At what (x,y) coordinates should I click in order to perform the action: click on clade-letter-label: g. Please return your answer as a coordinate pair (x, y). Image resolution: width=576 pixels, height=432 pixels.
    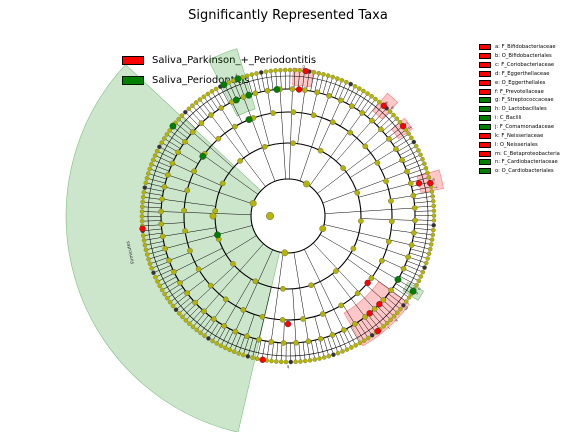
    Looking at the image, I should click on (304, 66).